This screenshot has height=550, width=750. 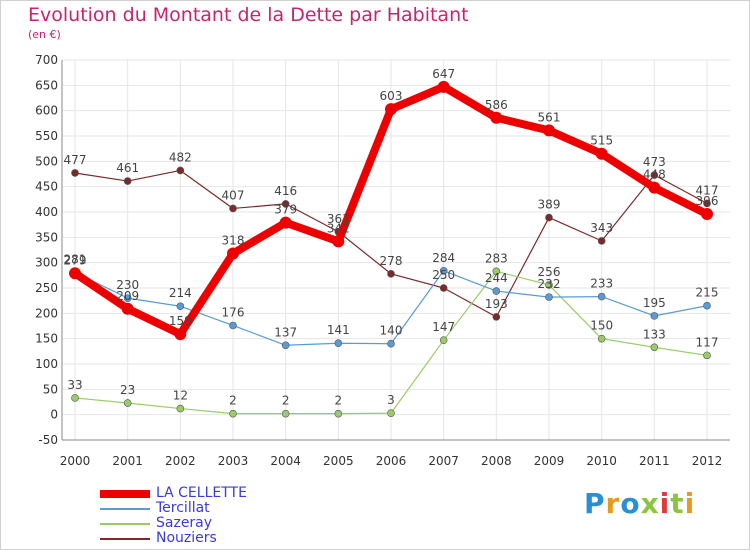 I want to click on data-label: 448, so click(x=654, y=175).